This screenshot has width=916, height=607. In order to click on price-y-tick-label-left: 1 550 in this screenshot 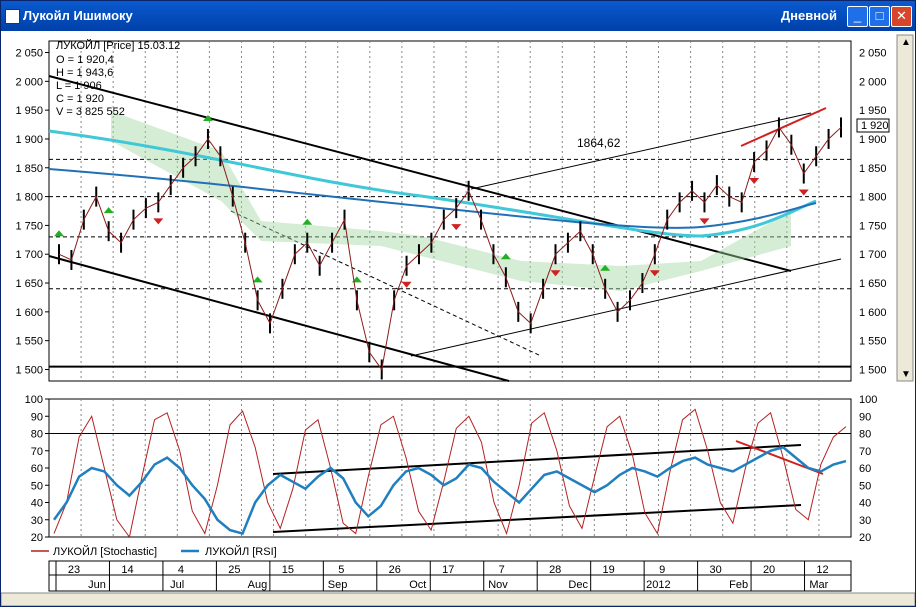, I will do `click(29, 342)`.